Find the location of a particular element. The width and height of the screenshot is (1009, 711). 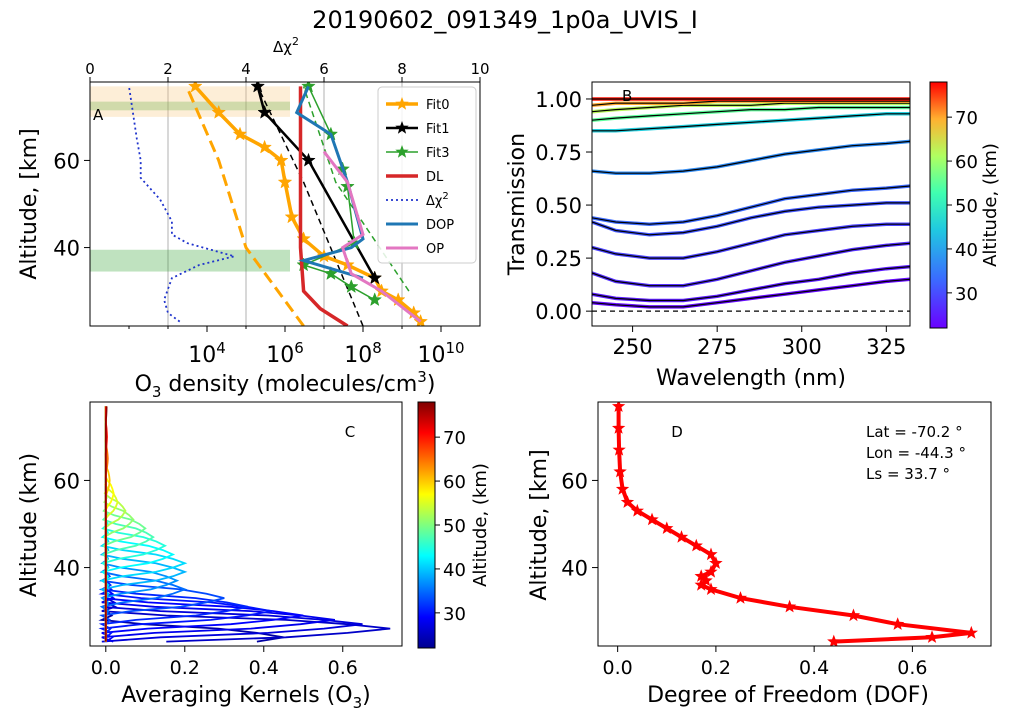

colorbar-c-tick-label: 50 is located at coordinates (454, 526).